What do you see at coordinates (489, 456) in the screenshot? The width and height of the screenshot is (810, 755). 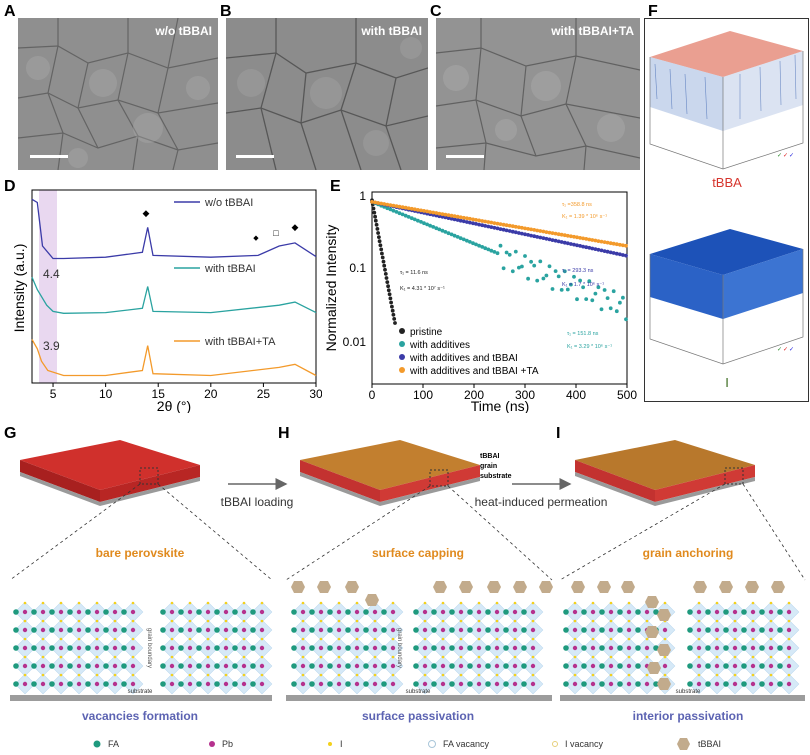 I see `layer-label-tbbai: tBBAI` at bounding box center [489, 456].